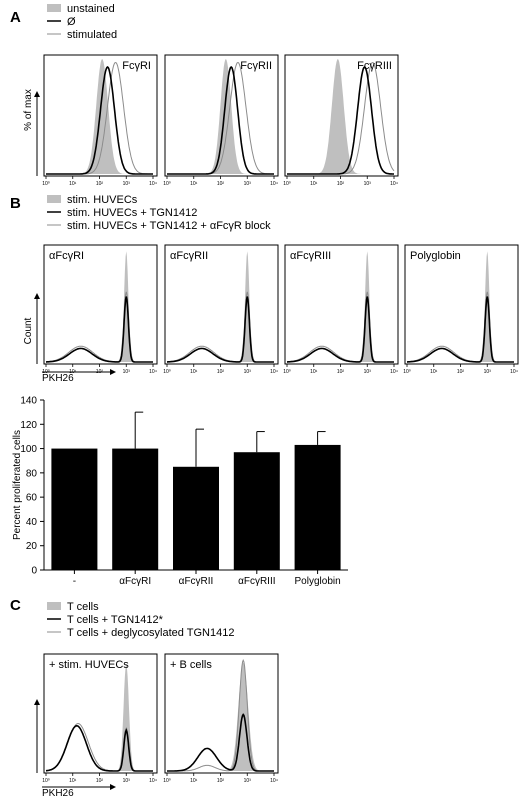 This screenshot has height=801, width=520. I want to click on histogram-subplot: 10⁰ 10¹ 10² 10³ 10⁴ FcγRI, so click(100, 120).